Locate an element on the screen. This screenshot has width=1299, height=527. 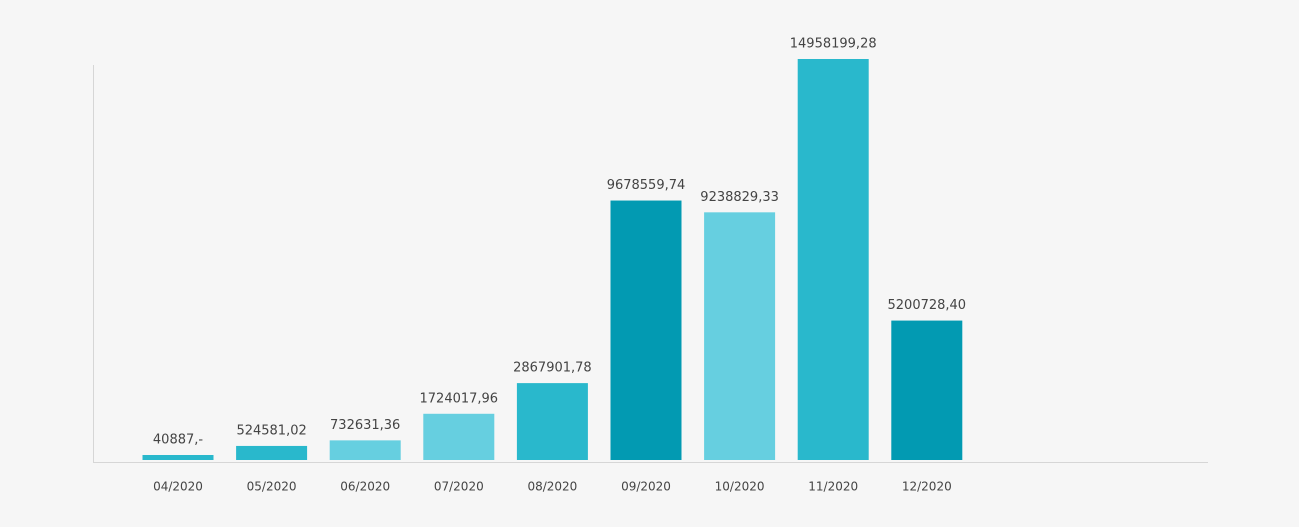
x-tick-label: 08/2020 is located at coordinates (552, 487).